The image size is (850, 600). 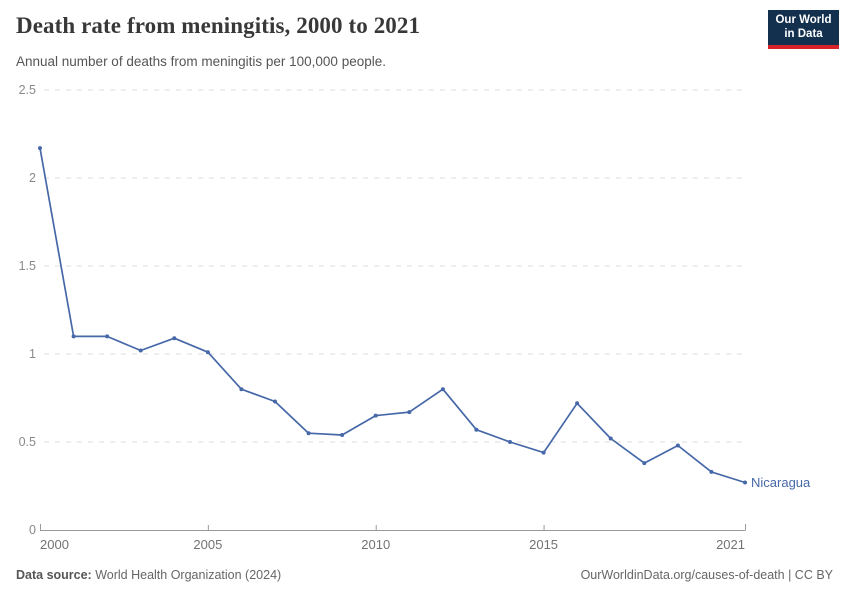 I want to click on x-tick-label: 2000, so click(x=54, y=544).